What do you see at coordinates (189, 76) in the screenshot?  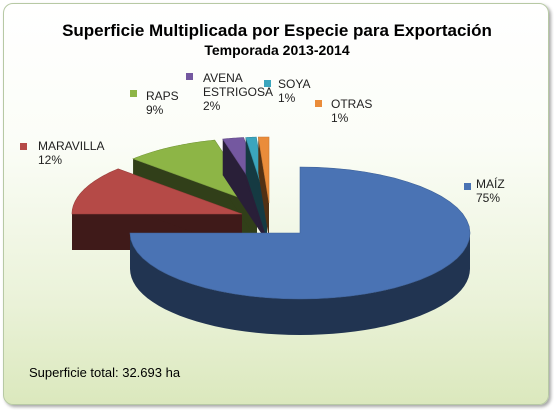 I see `legend-marker-avena-strigosa` at bounding box center [189, 76].